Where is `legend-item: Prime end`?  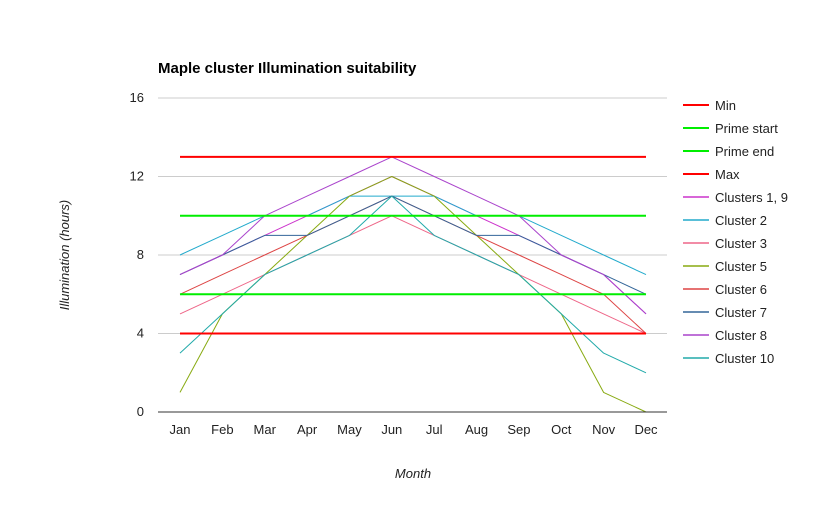 legend-item: Prime end is located at coordinates (728, 151).